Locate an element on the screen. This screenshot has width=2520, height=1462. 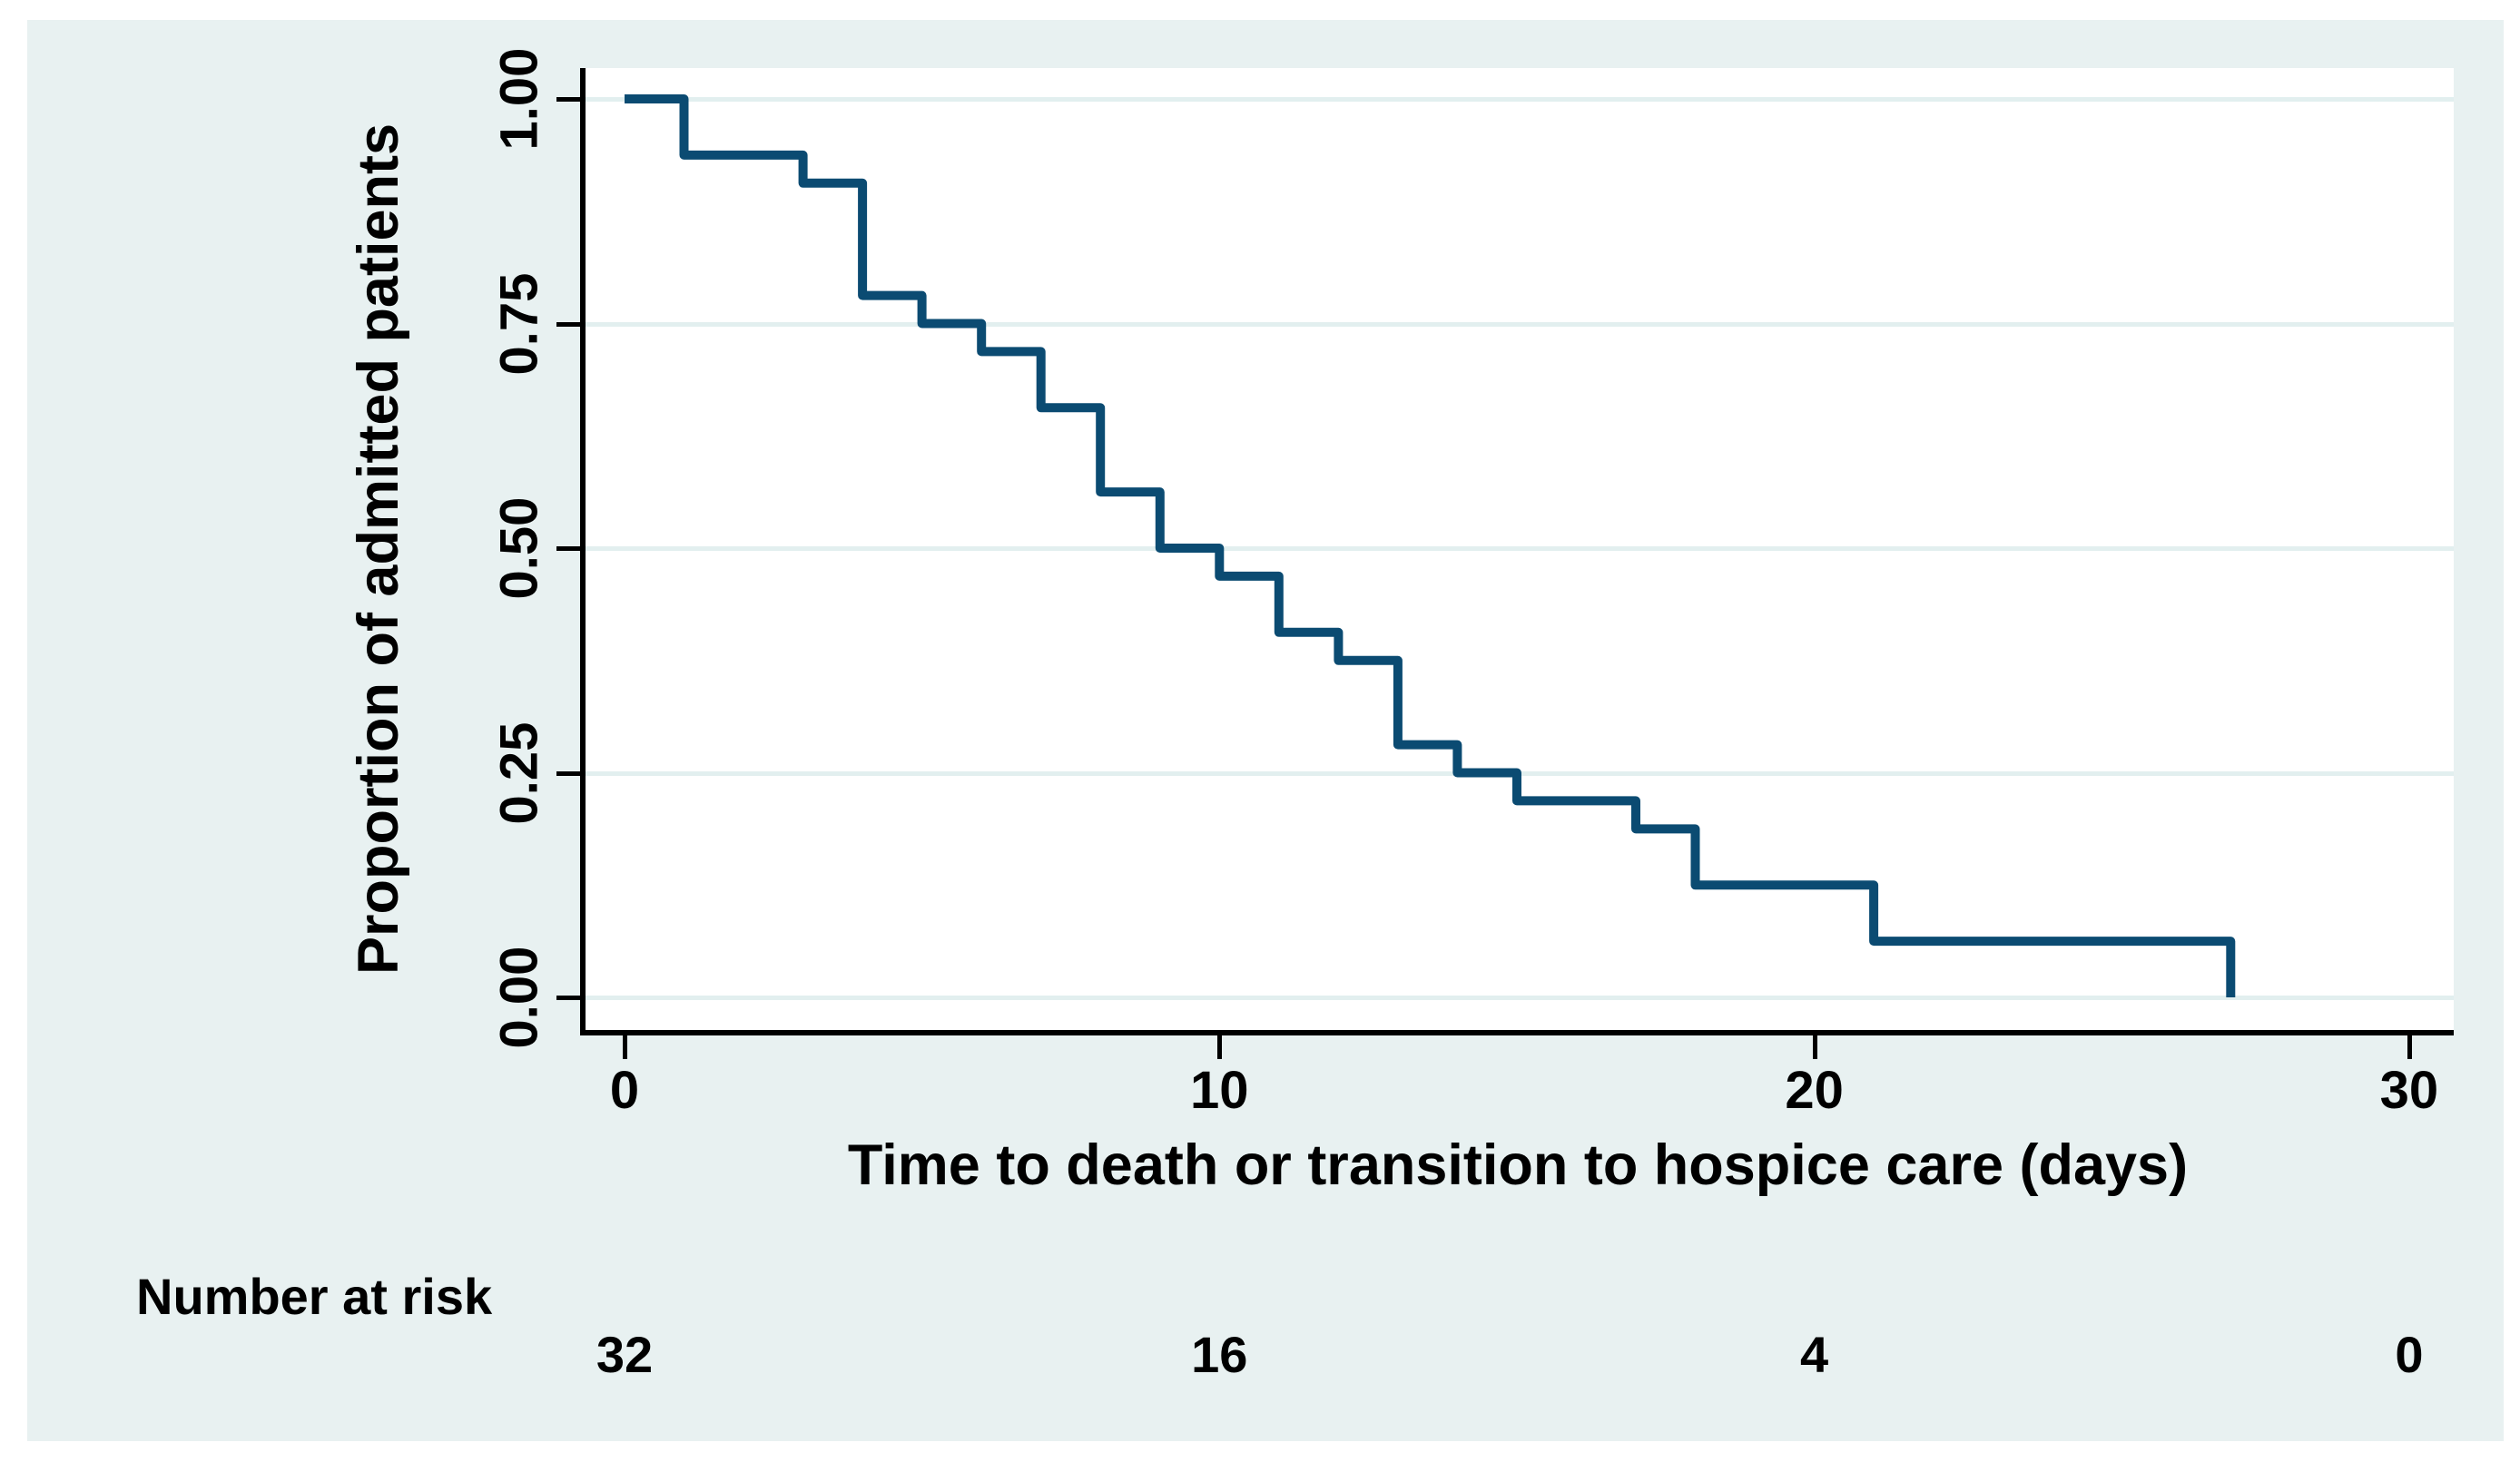
y-tick-1.00 is located at coordinates (568, 100).